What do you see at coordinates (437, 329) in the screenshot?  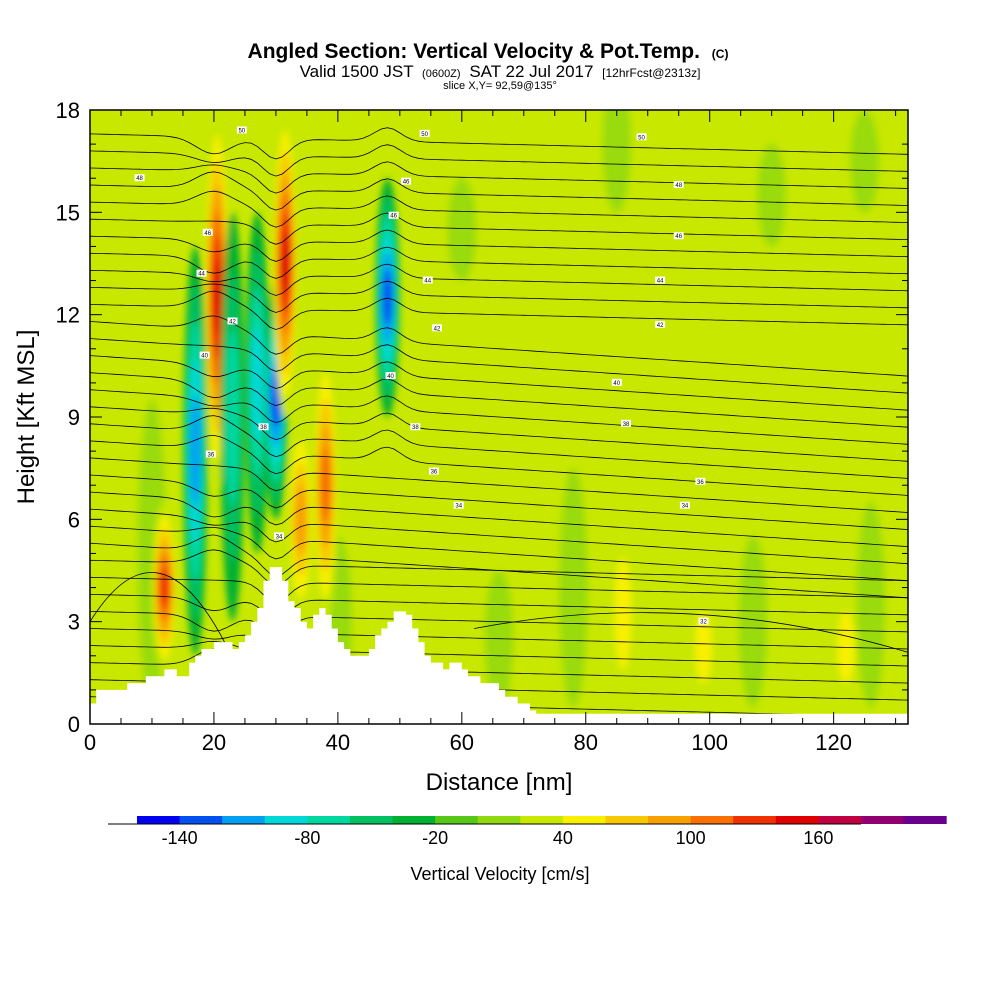 I see `contour-label: 42` at bounding box center [437, 329].